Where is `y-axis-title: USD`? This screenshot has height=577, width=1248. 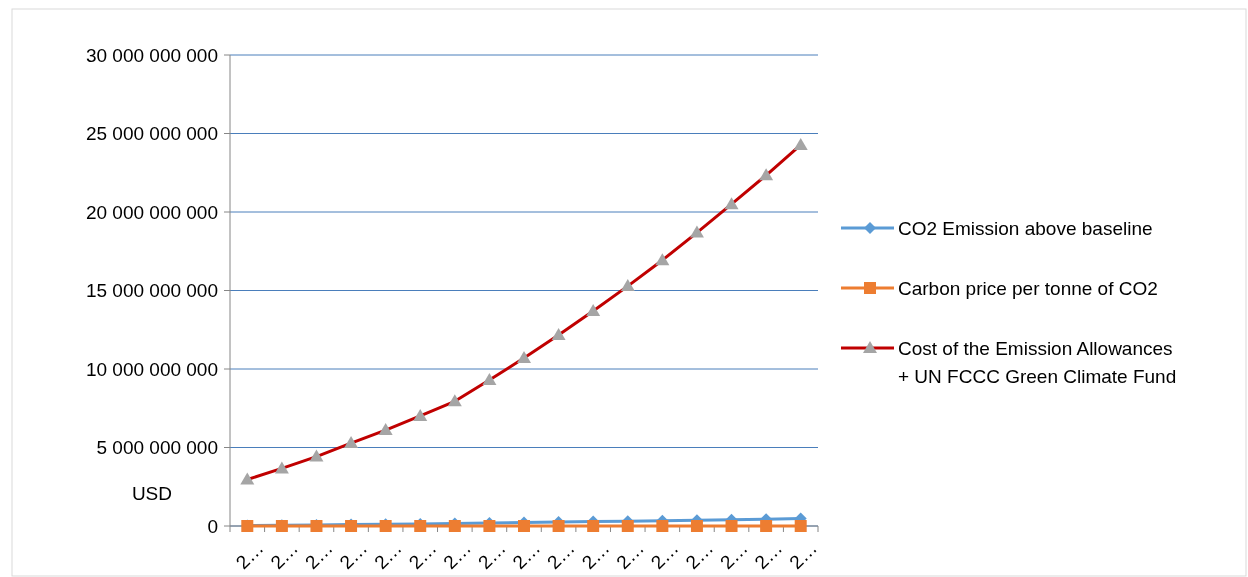
y-axis-title: USD is located at coordinates (151, 493).